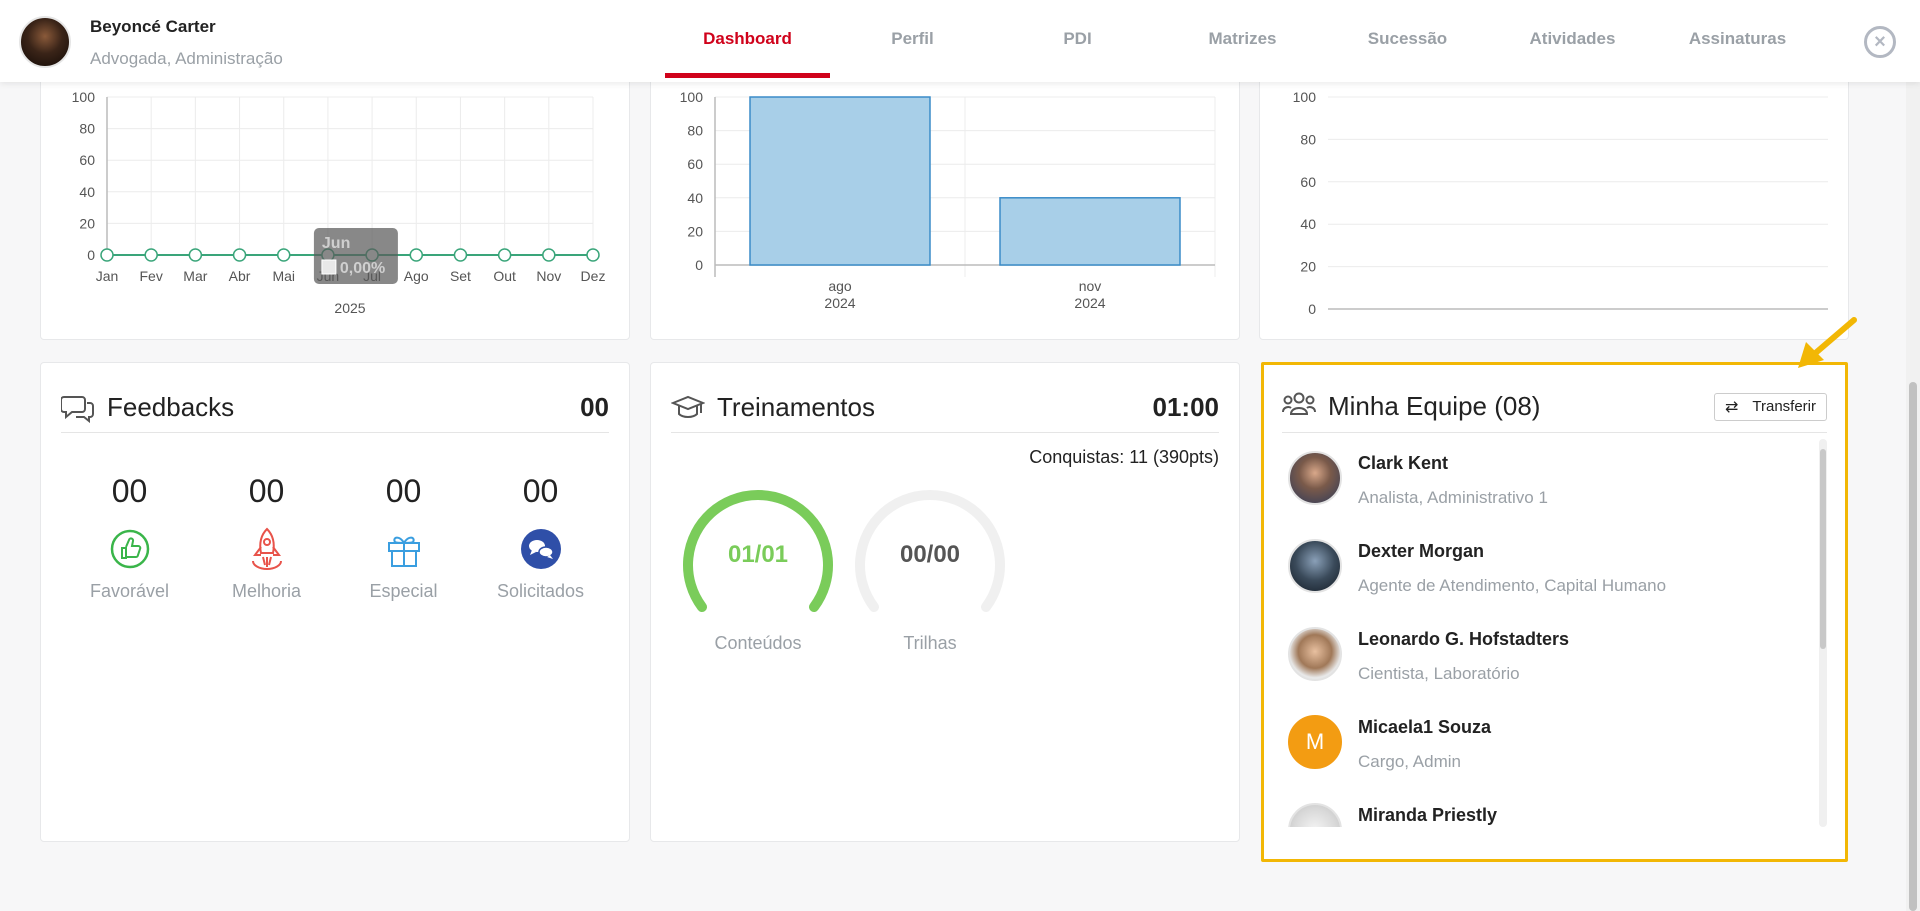 The height and width of the screenshot is (911, 1920). Describe the element at coordinates (1308, 224) in the screenshot. I see `y-tick-label: 40` at that location.